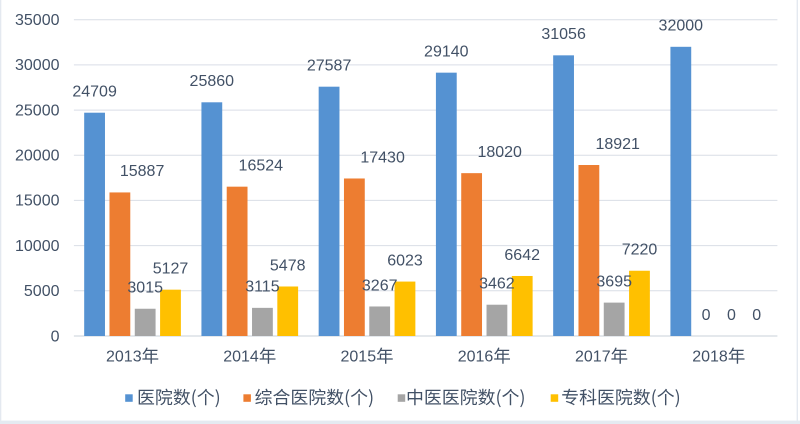 This screenshot has width=800, height=424. What do you see at coordinates (446, 52) in the screenshot?
I see `svg-text: 29140` at bounding box center [446, 52].